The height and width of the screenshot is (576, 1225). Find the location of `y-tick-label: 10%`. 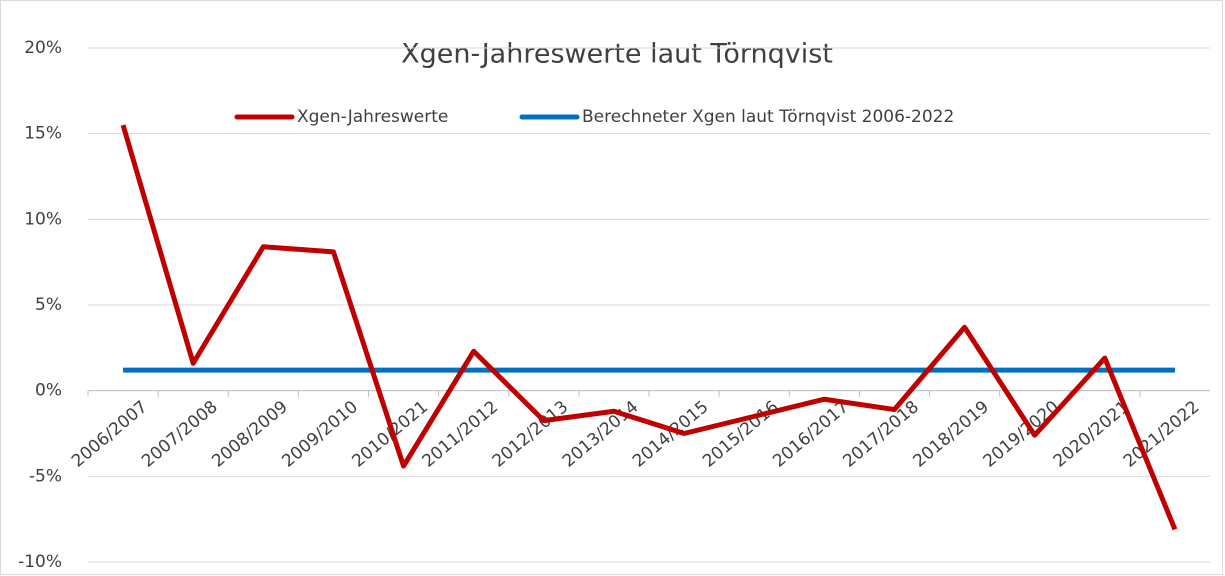

y-tick-label: 10% is located at coordinates (43, 219).